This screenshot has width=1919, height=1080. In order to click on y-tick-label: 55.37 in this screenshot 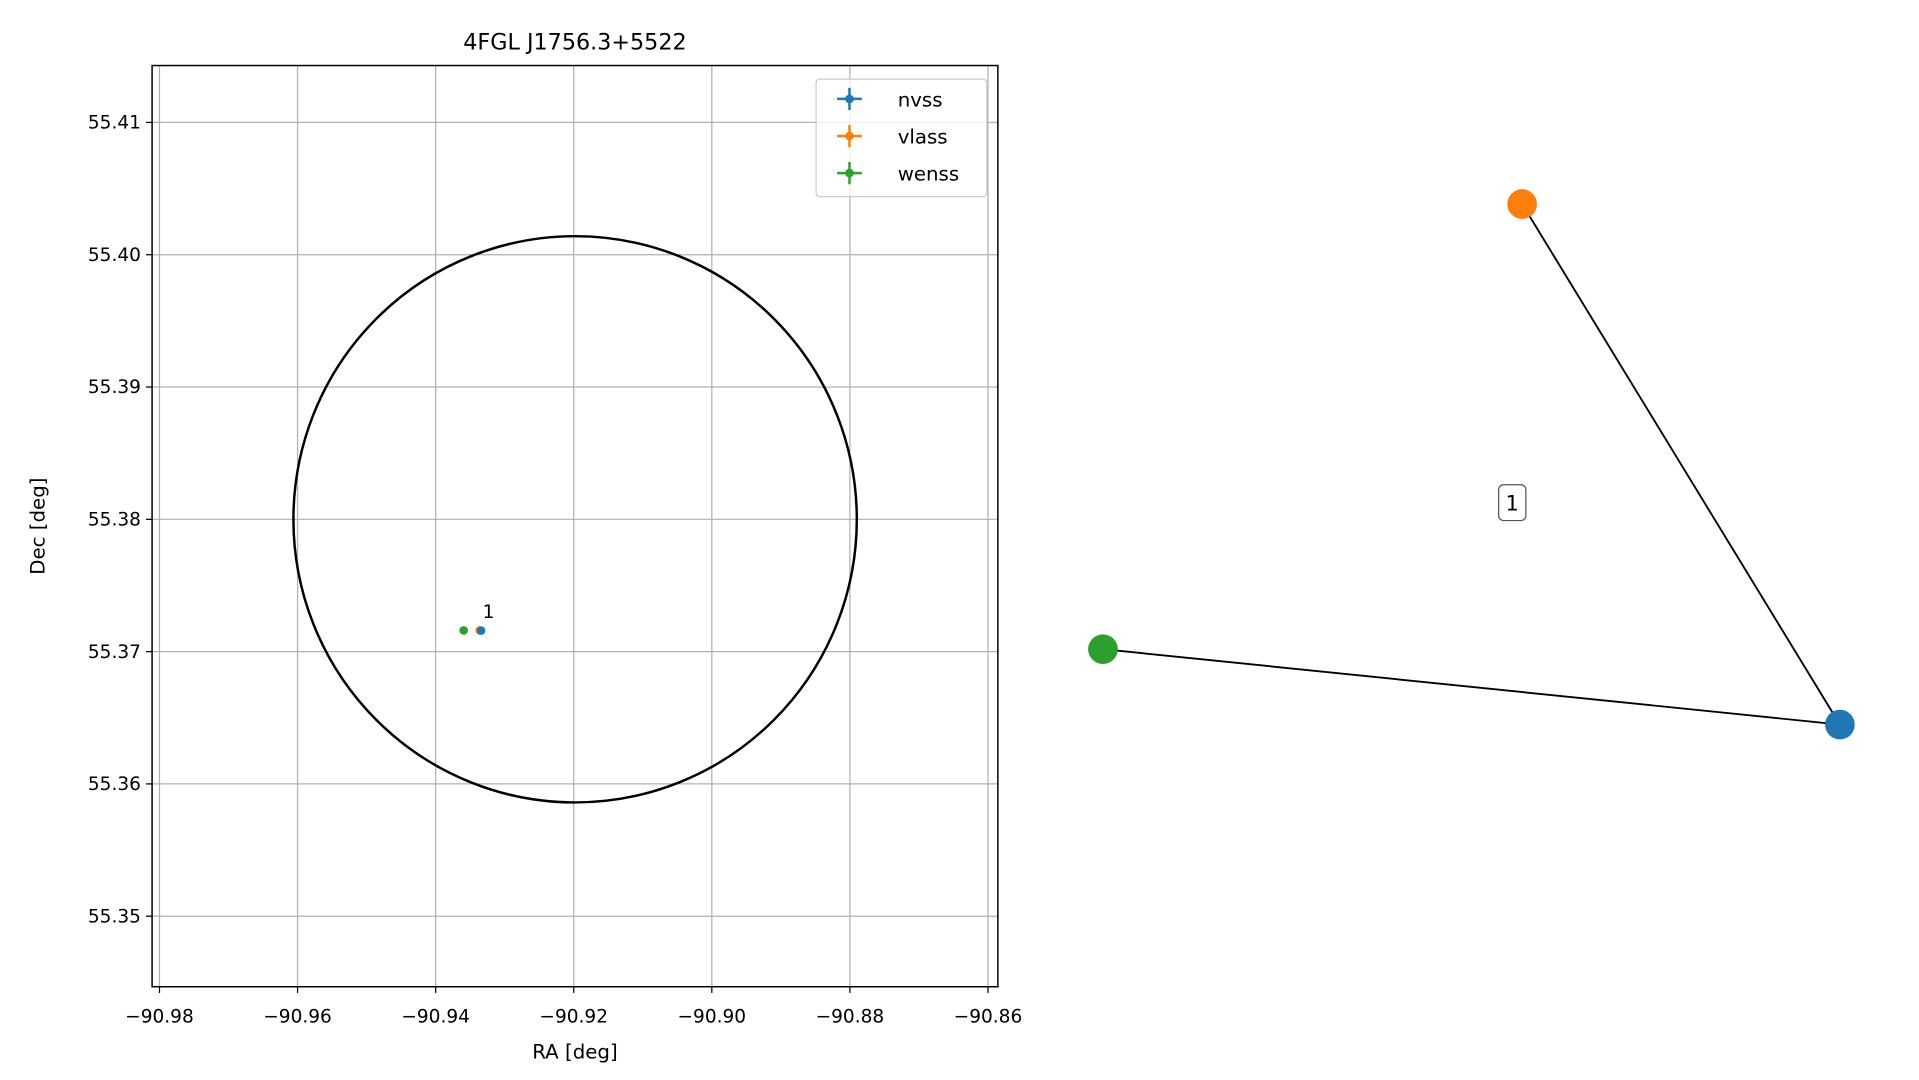, I will do `click(114, 652)`.